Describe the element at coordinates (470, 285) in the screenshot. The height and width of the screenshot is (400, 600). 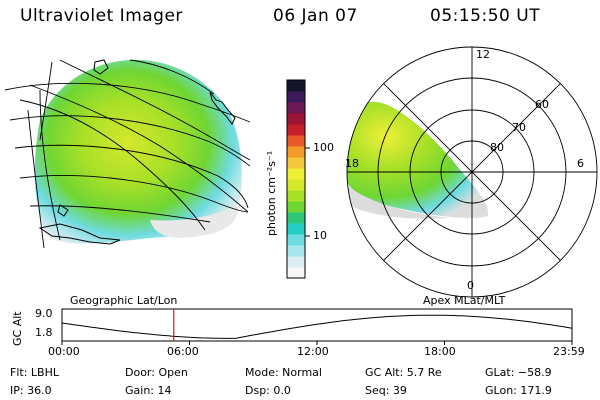
I see `mlt-label-0: 0` at that location.